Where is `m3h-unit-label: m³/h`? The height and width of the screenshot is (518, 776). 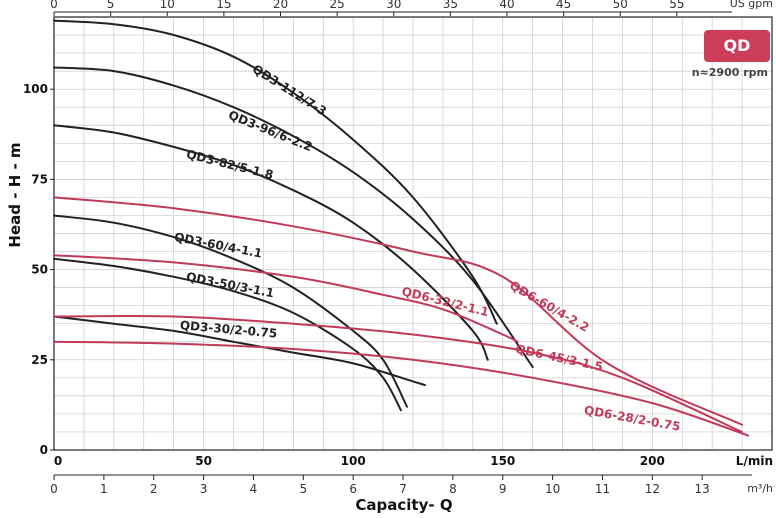 m3h-unit-label: m³/h is located at coordinates (760, 488).